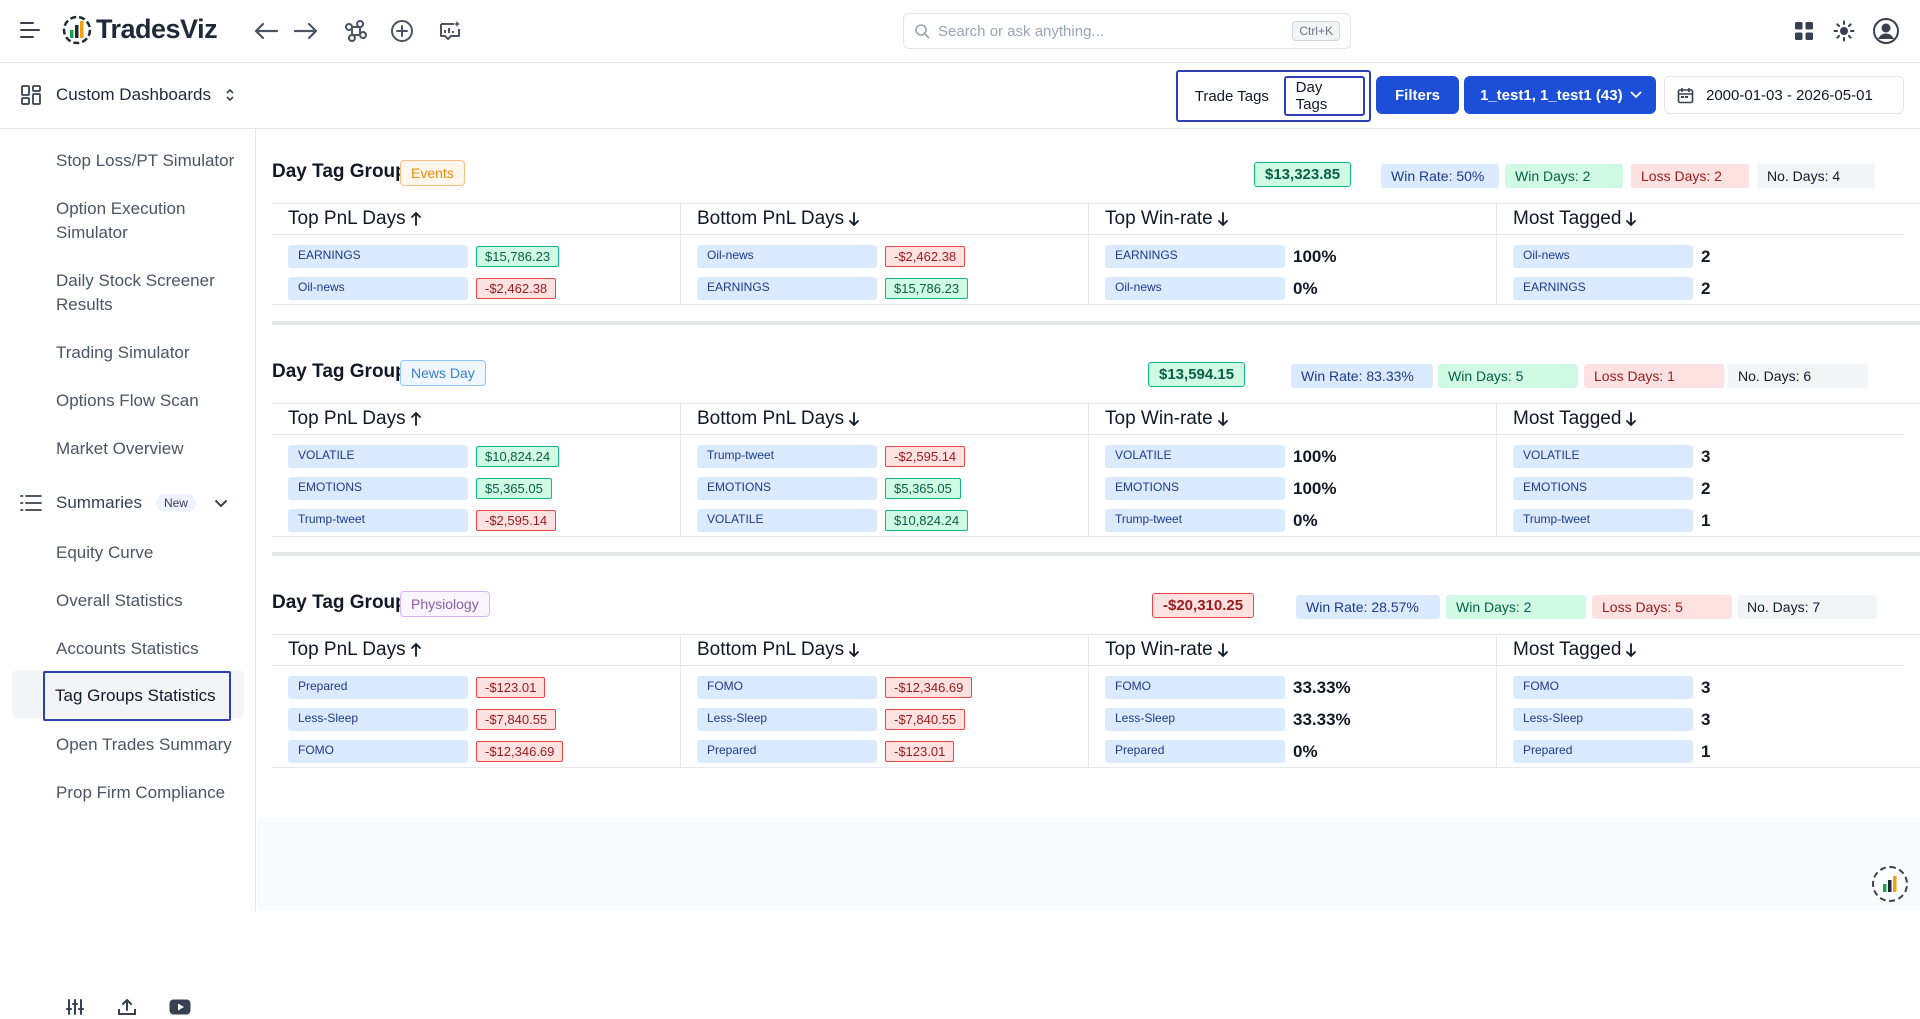 This screenshot has width=1920, height=1019. I want to click on sidebar-item-tag-groups-statistics: Tag Groups Statistics, so click(137, 696).